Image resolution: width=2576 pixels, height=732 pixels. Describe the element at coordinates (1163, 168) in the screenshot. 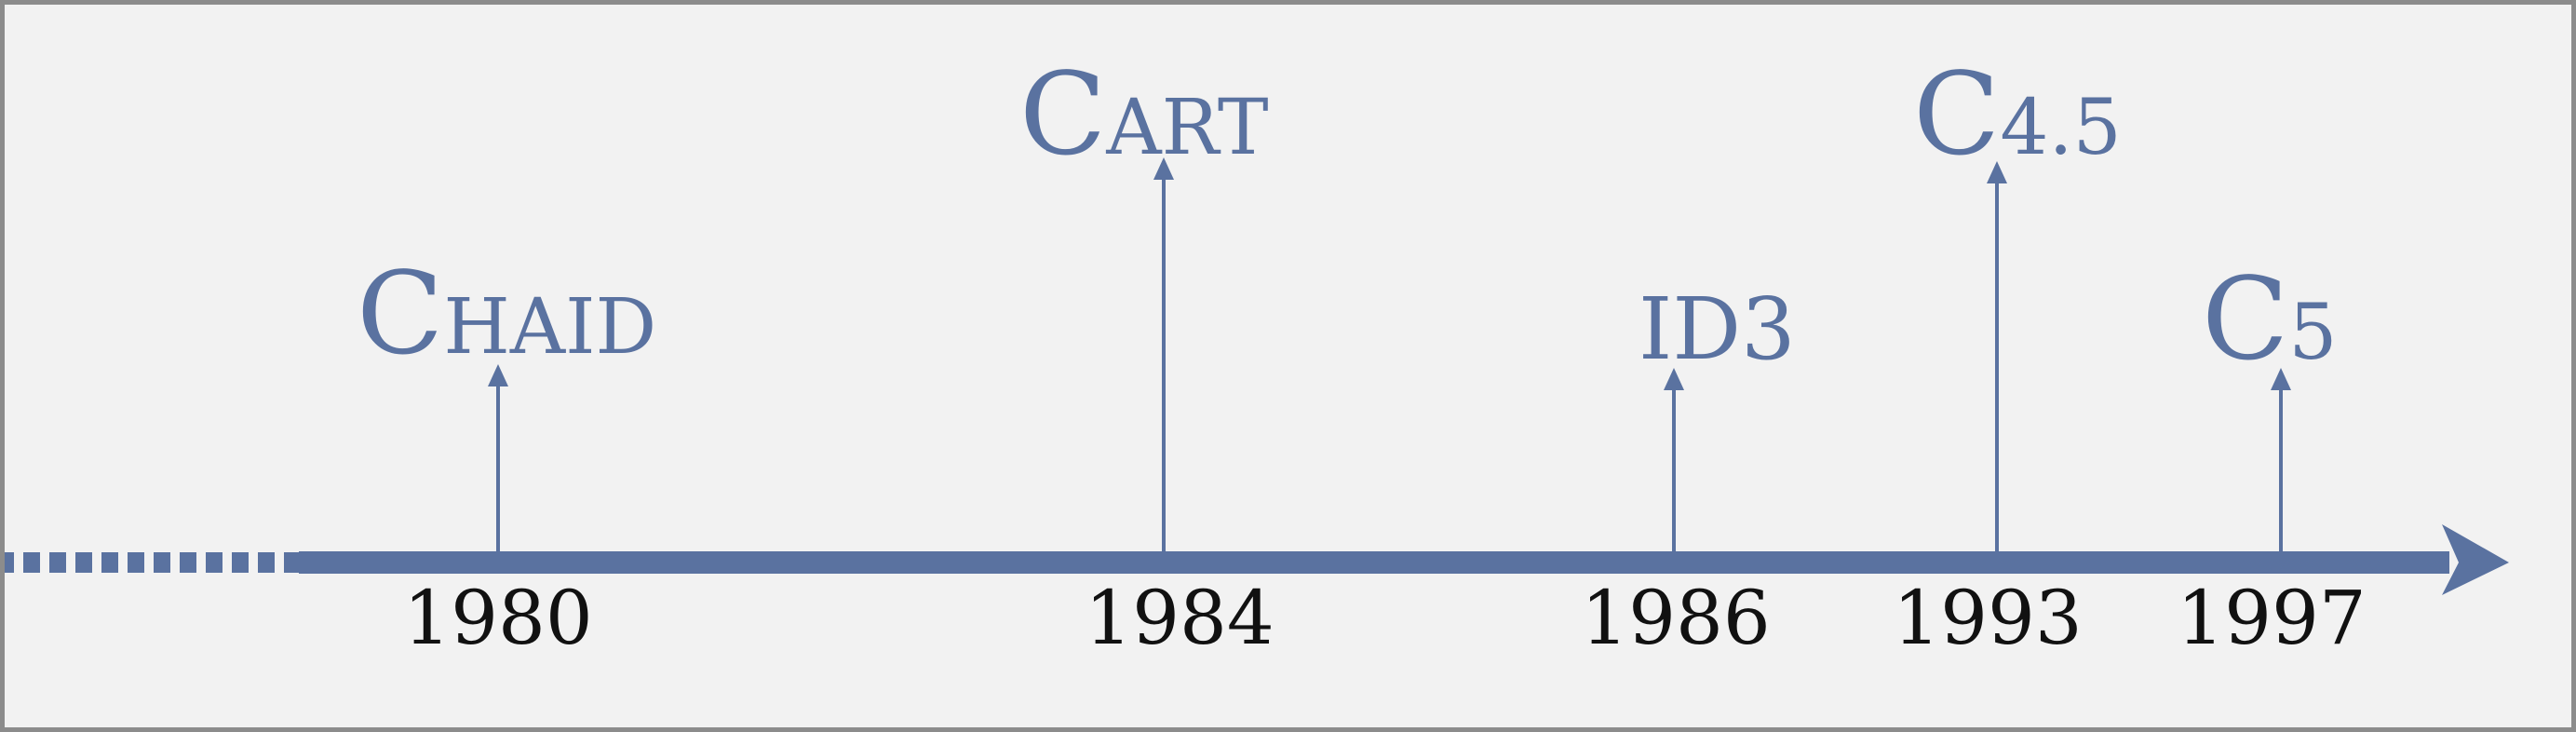

I see `event-cart-arrowhead` at that location.